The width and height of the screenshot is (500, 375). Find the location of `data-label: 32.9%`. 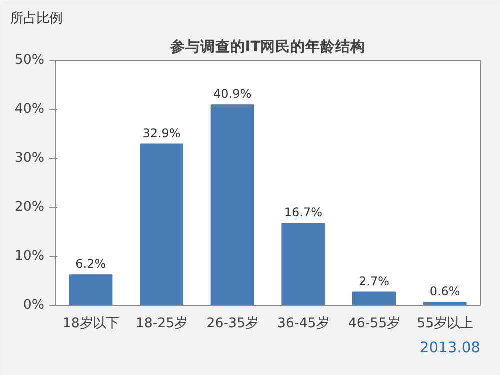

data-label: 32.9% is located at coordinates (161, 133).